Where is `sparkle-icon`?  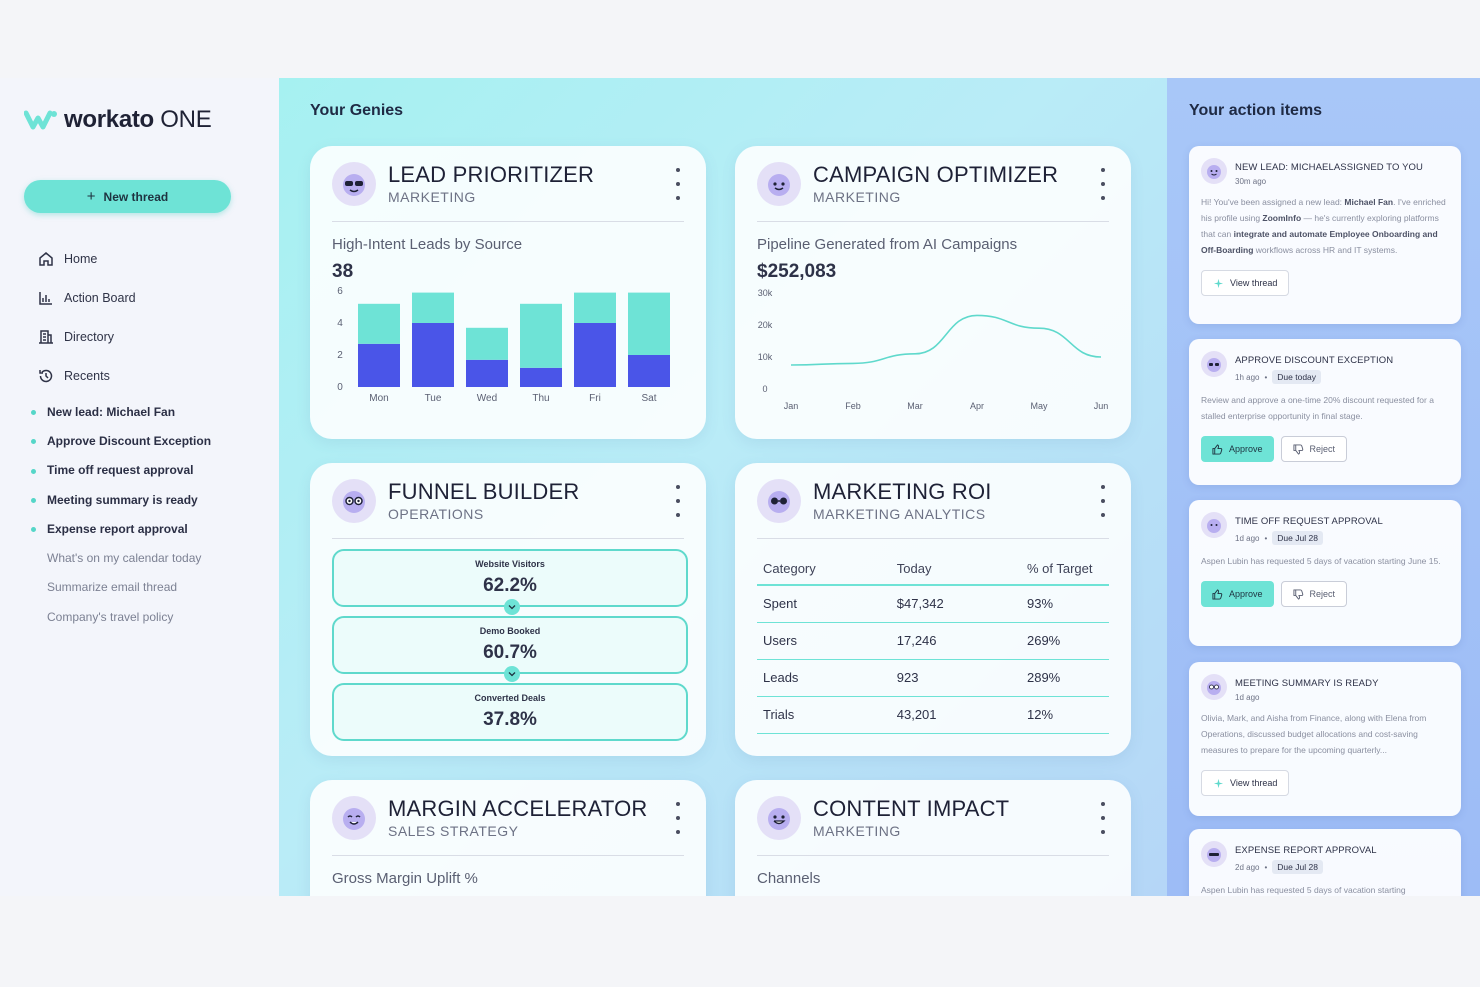
sparkle-icon is located at coordinates (1218, 783).